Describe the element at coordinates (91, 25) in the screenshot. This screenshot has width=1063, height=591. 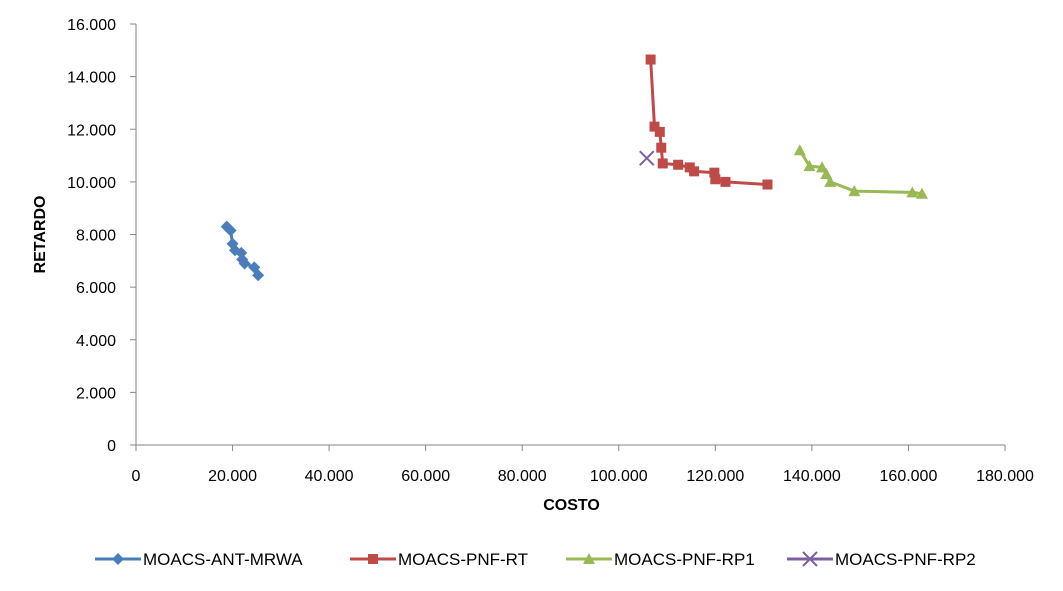
I see `y-tick-label: 16.000` at that location.